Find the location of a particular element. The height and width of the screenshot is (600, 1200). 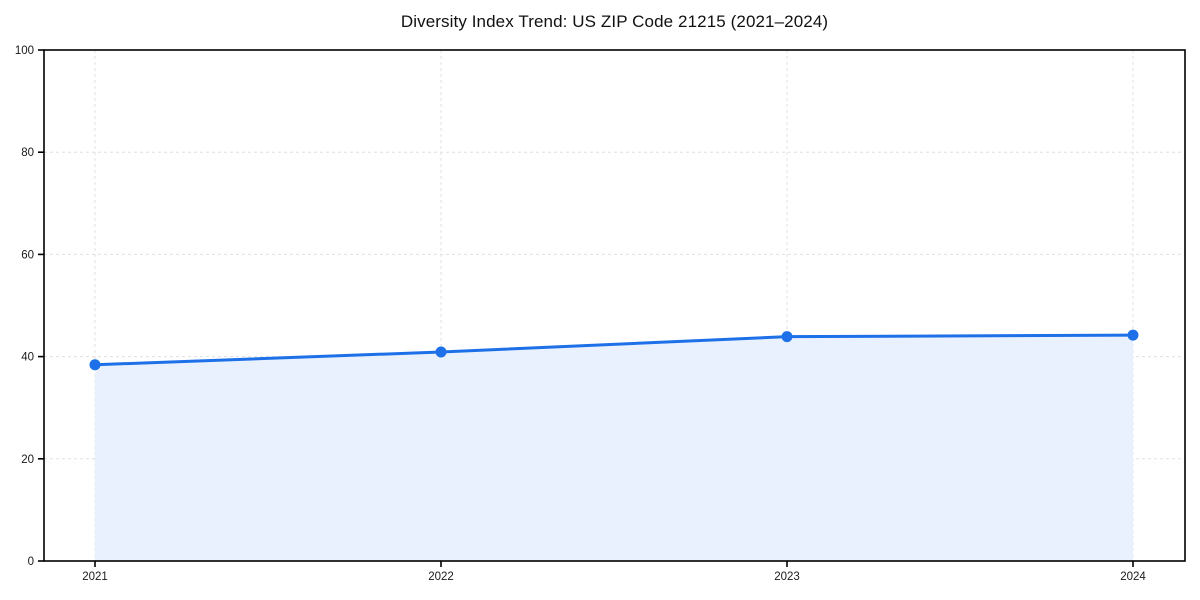

y-tick-label-80: 80 is located at coordinates (27, 153).